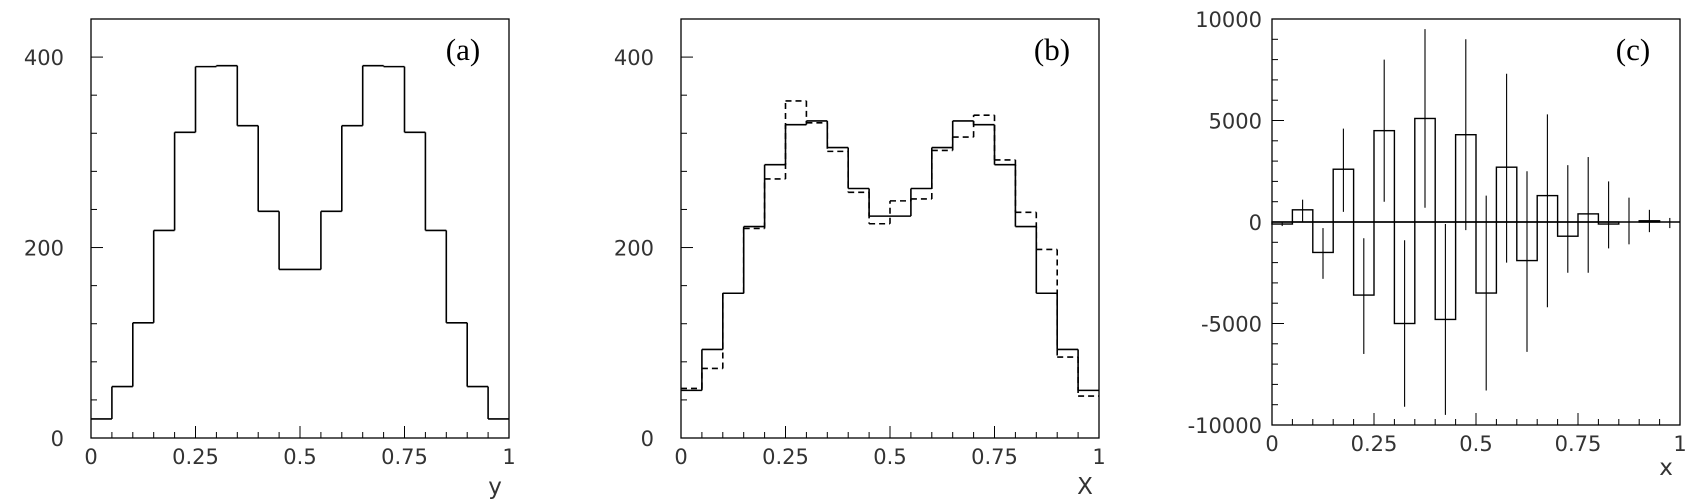  Describe the element at coordinates (1052, 49) in the screenshot. I see `panel-label: (b)` at that location.